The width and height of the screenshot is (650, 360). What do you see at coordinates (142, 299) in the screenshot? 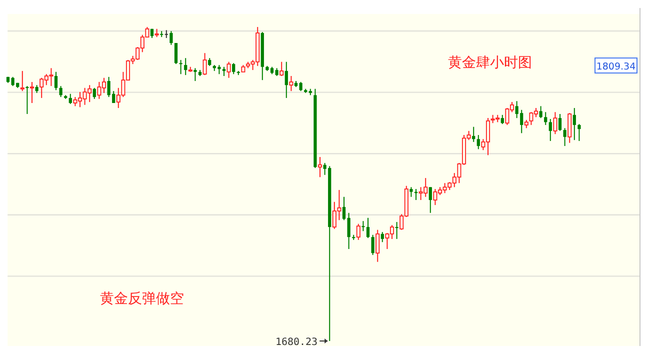
I see `annotation: 黄金反弹做空` at bounding box center [142, 299].